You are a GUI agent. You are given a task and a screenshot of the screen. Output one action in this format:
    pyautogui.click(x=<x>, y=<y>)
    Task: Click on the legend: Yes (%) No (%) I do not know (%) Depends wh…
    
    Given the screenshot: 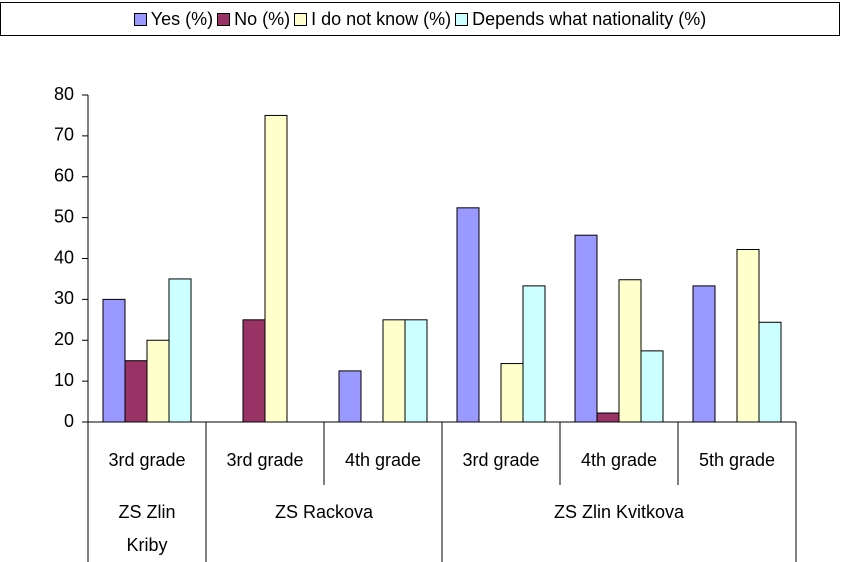 What is the action you would take?
    pyautogui.click(x=420, y=19)
    